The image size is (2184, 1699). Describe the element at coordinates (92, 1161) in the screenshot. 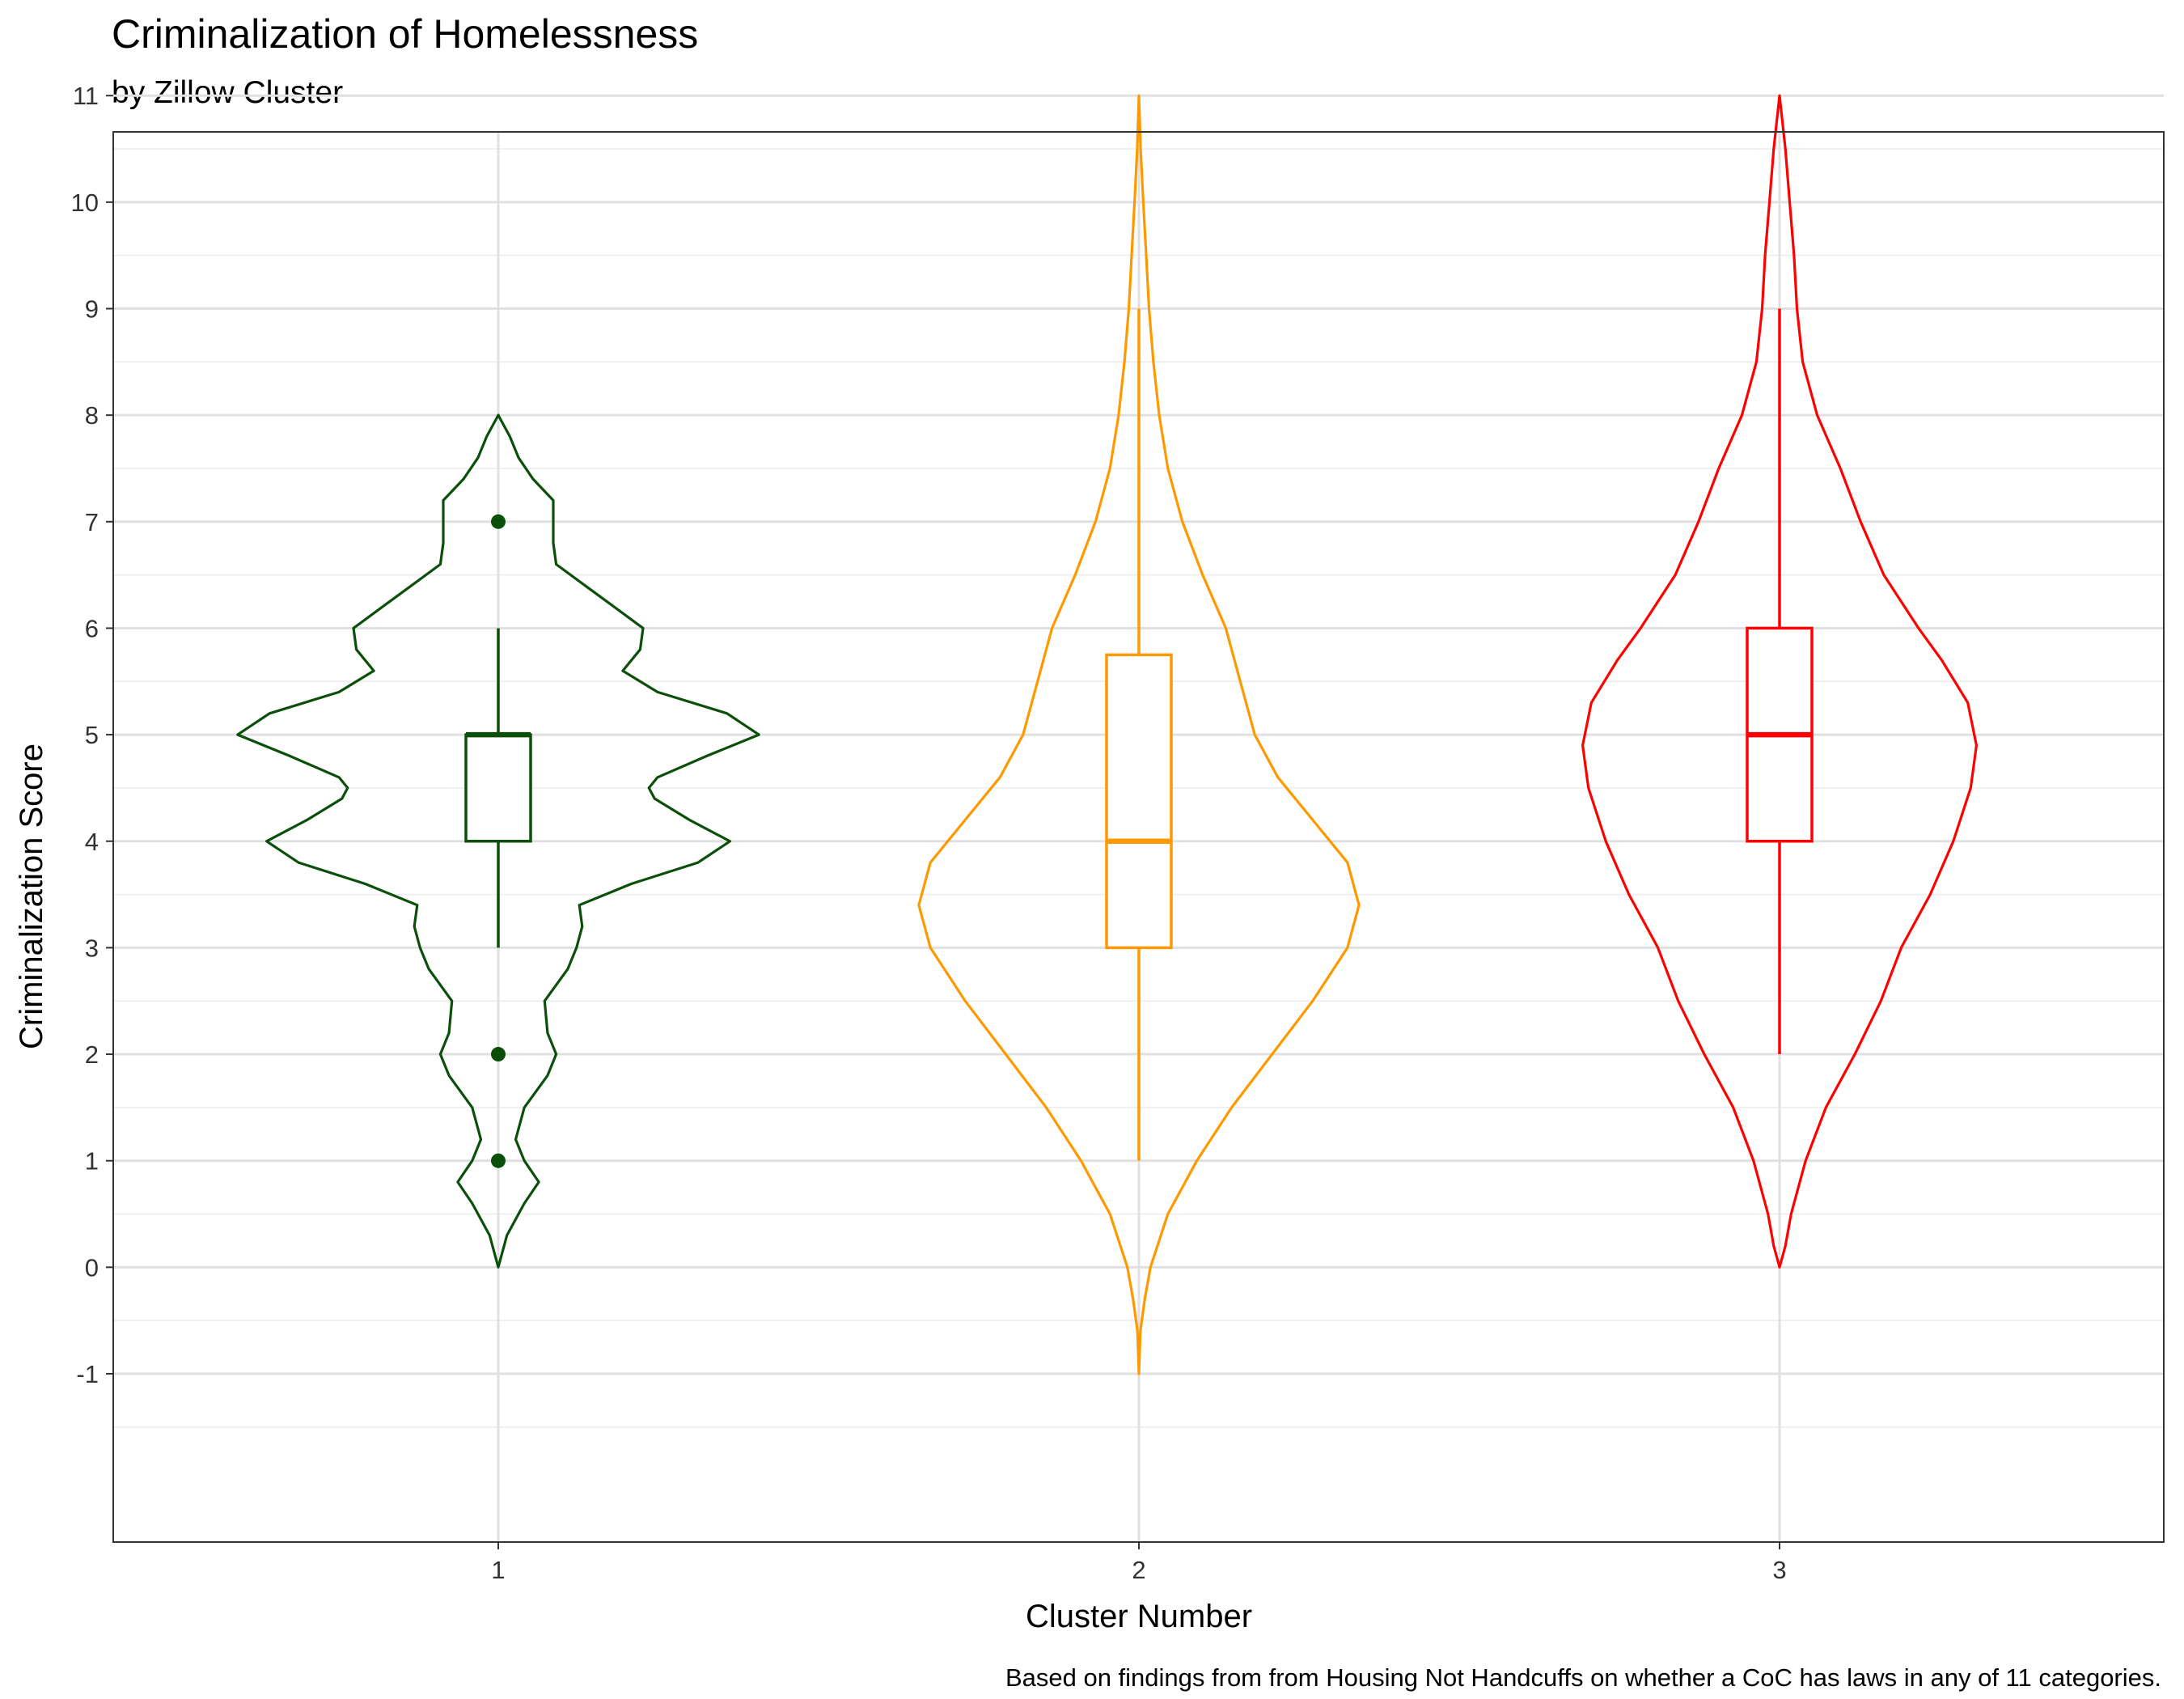

I see `y-tick-label: 1` at that location.